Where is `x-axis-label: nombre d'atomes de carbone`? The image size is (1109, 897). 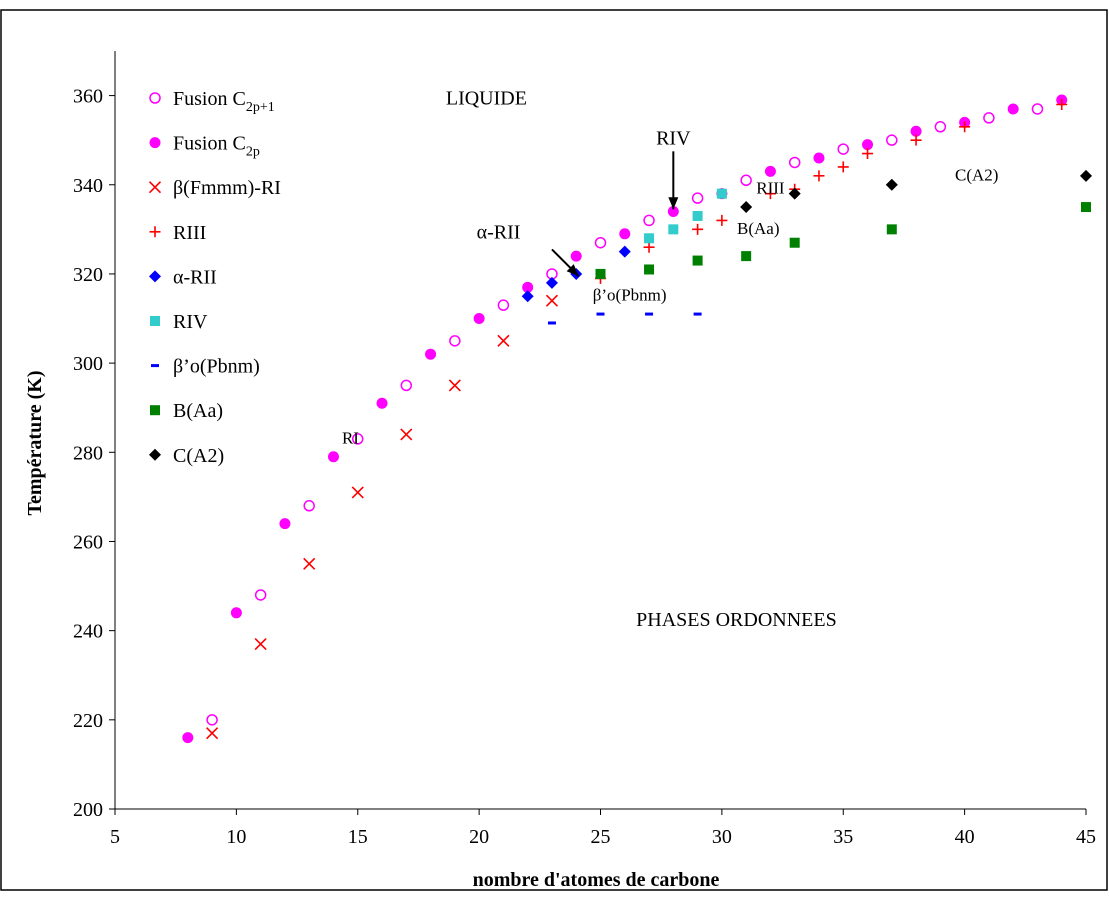 x-axis-label: nombre d'atomes de carbone is located at coordinates (596, 880).